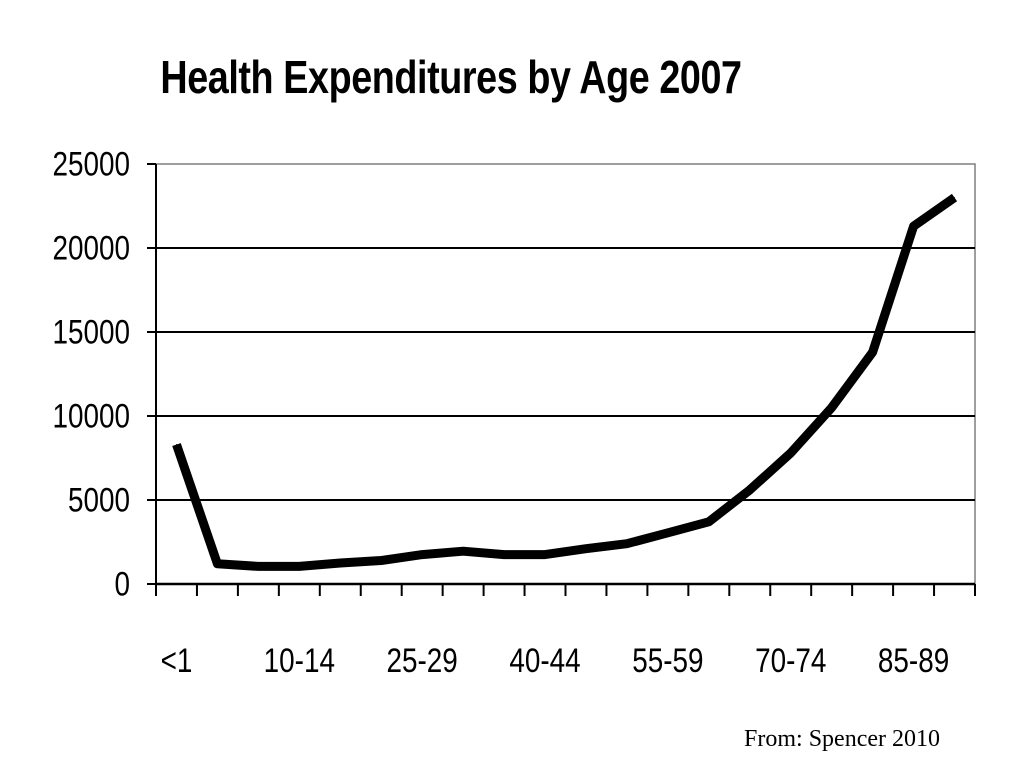 This screenshot has width=1024, height=768. What do you see at coordinates (91, 332) in the screenshot?
I see `y-tick-label: 15000` at bounding box center [91, 332].